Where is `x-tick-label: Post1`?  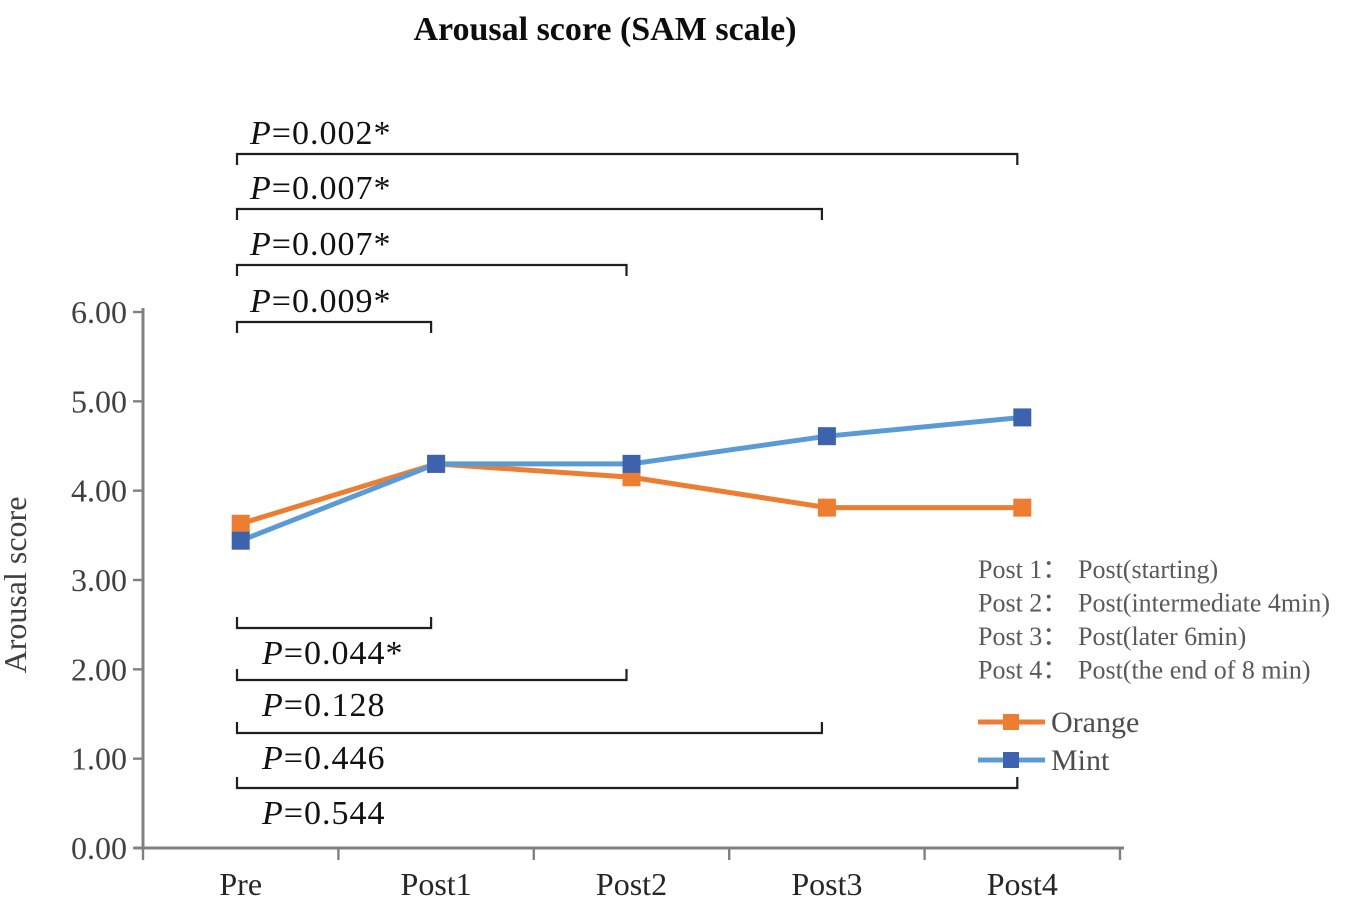 x-tick-label: Post1 is located at coordinates (436, 884).